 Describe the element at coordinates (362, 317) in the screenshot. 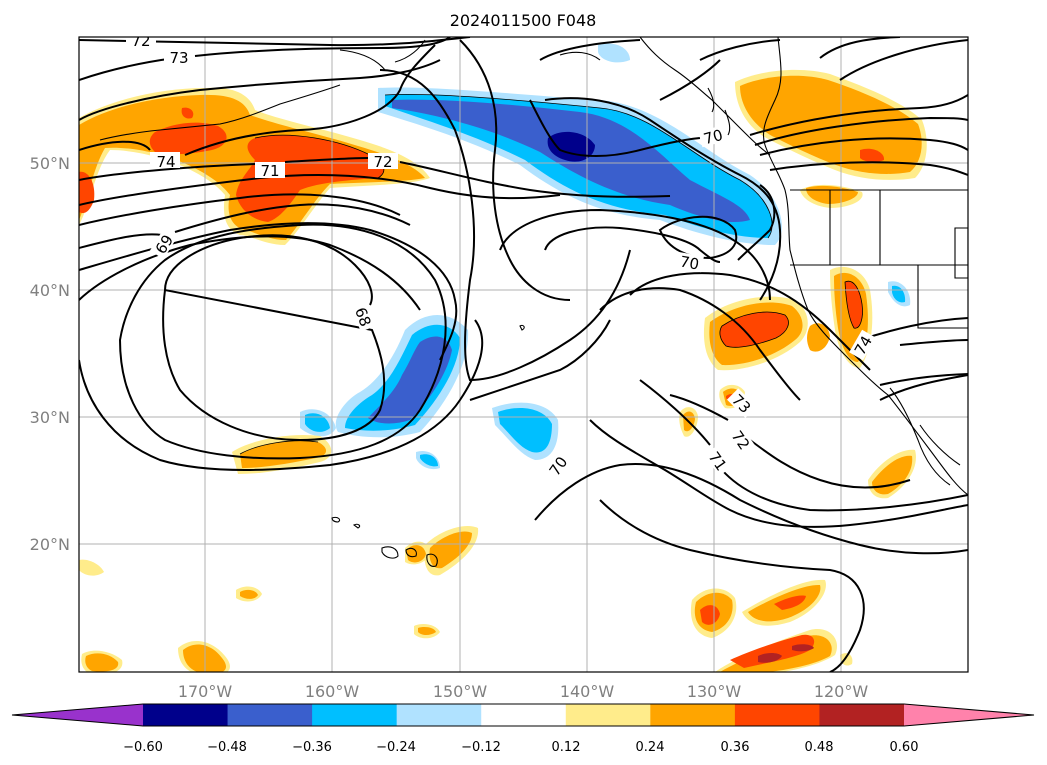

I see `contour-label: 68` at that location.